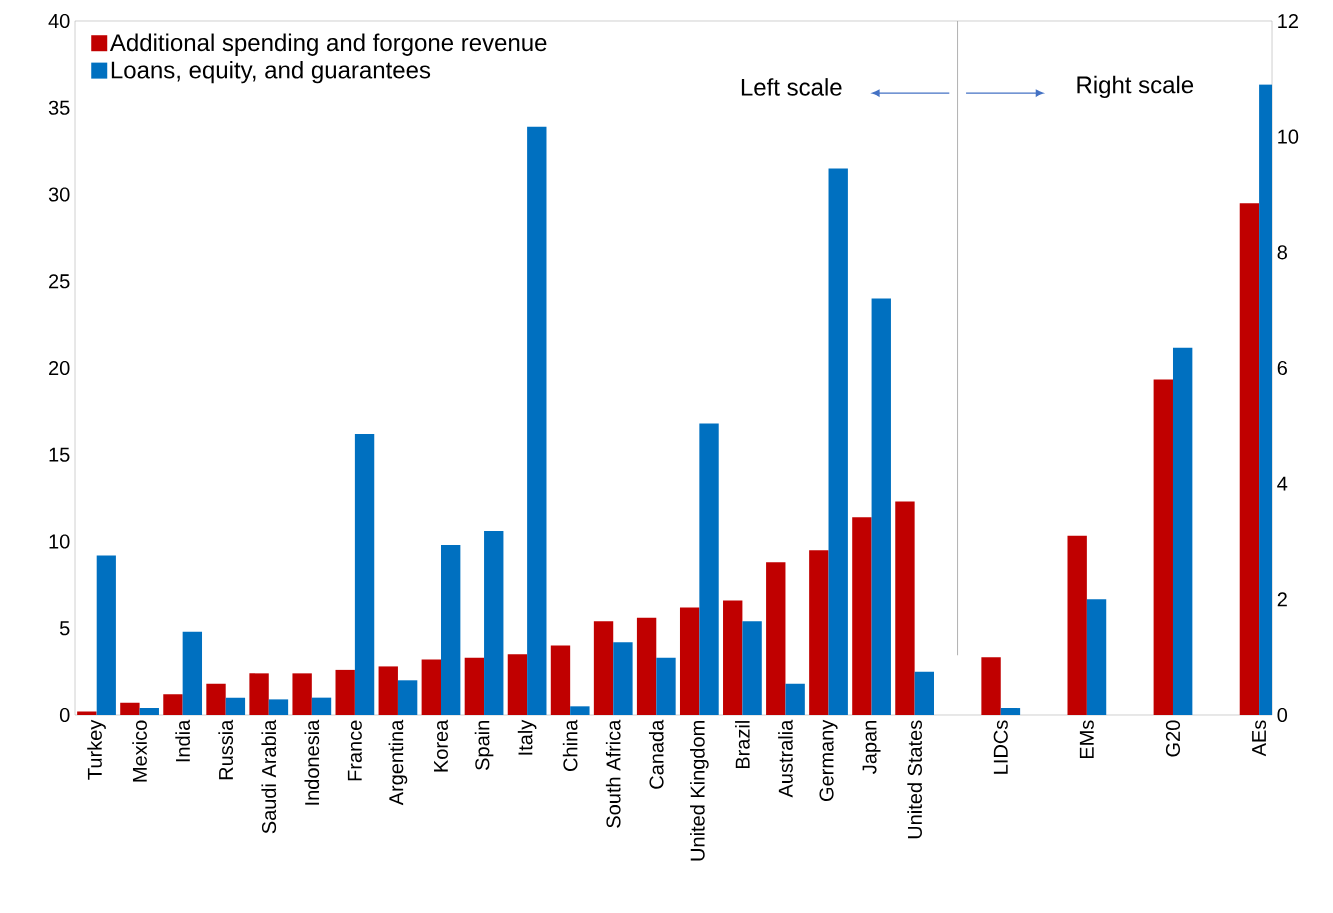 This screenshot has height=913, width=1333. I want to click on annotation: Left scale, so click(791, 87).